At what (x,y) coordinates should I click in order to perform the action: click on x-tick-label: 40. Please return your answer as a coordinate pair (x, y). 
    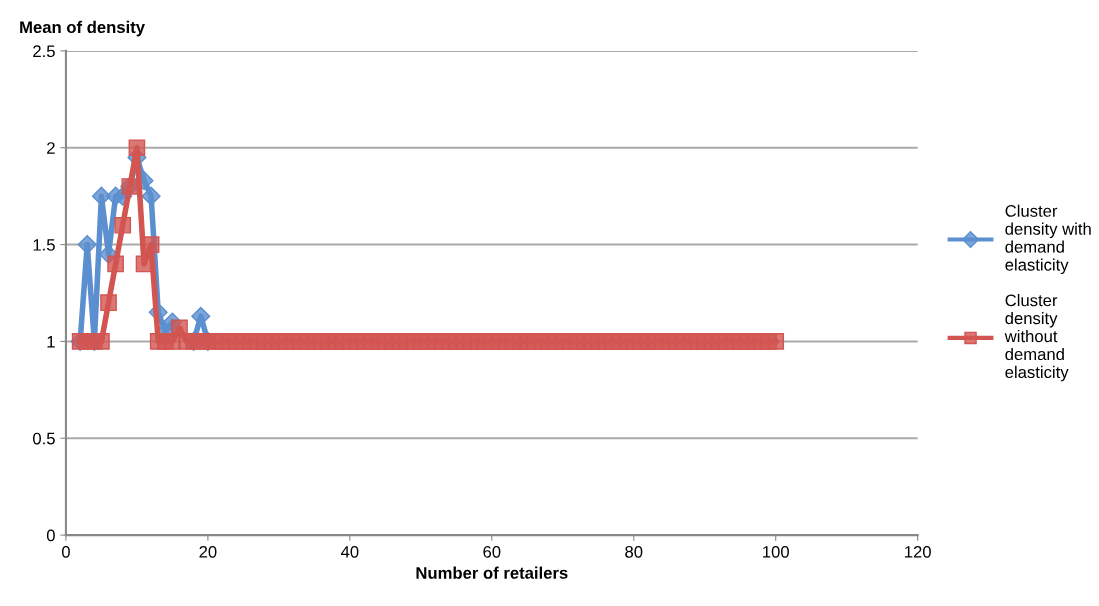
    Looking at the image, I should click on (349, 551).